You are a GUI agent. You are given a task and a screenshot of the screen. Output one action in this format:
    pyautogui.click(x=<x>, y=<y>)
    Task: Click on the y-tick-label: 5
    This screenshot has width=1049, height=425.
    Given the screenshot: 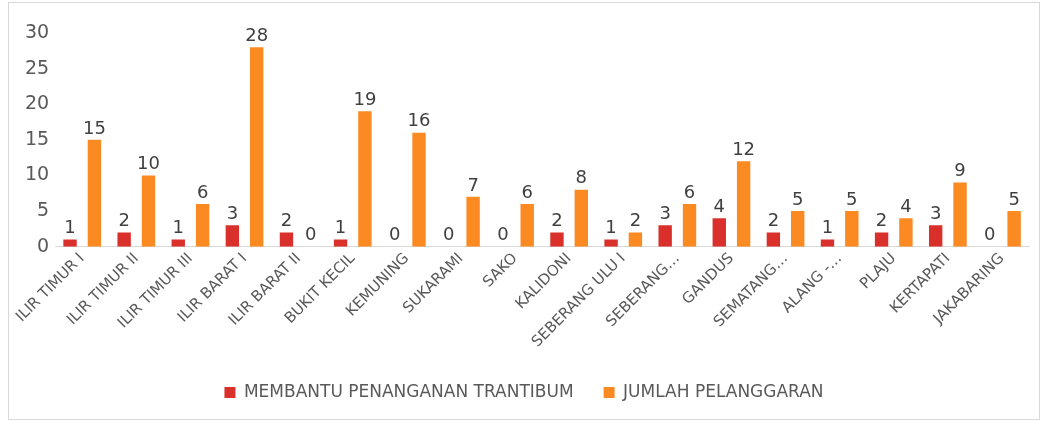 What is the action you would take?
    pyautogui.click(x=43, y=209)
    